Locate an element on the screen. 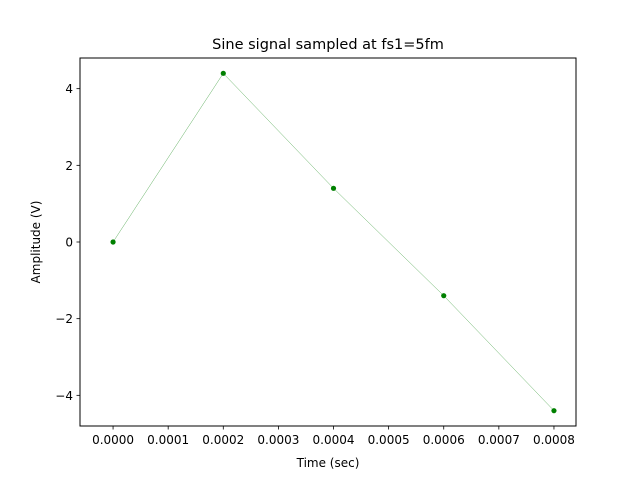  y-tick-label: 4 is located at coordinates (69, 89).